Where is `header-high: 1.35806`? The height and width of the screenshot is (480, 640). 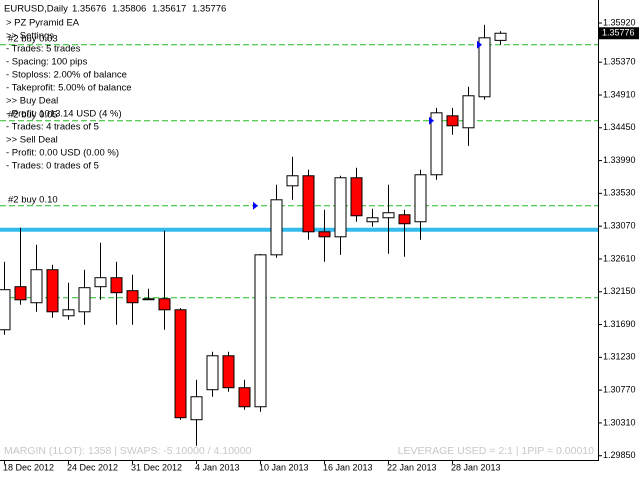
header-high: 1.35806 is located at coordinates (129, 9).